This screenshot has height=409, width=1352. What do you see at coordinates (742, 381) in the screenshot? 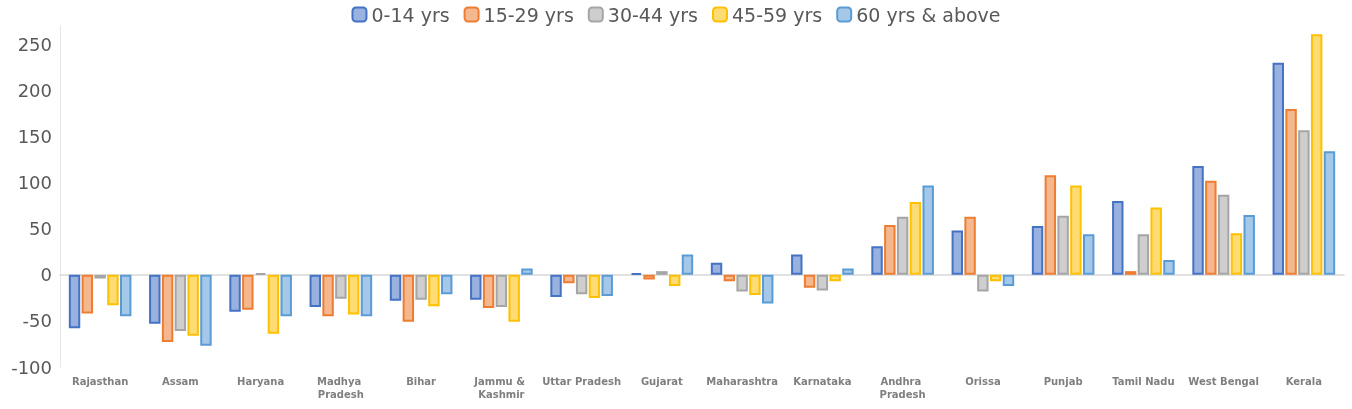
I see `x-tick-label: Maharashtra` at bounding box center [742, 381].